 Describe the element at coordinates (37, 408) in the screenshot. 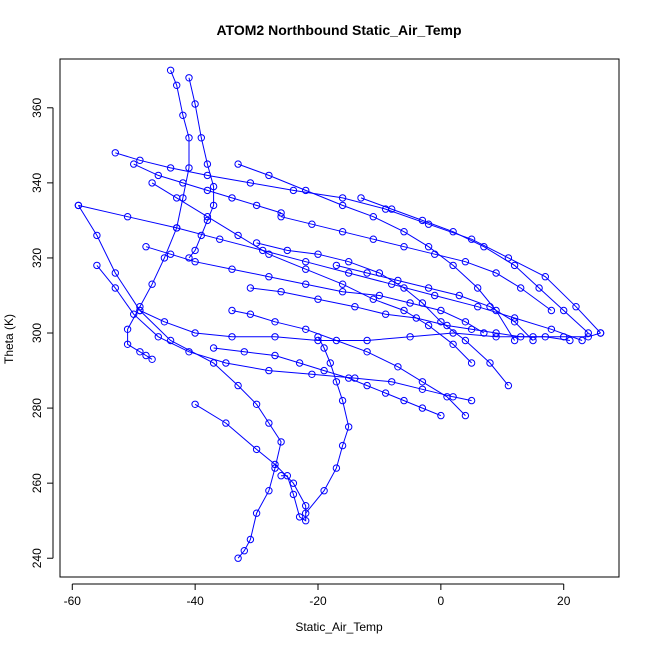

I see `y-tick-label: 280` at that location.